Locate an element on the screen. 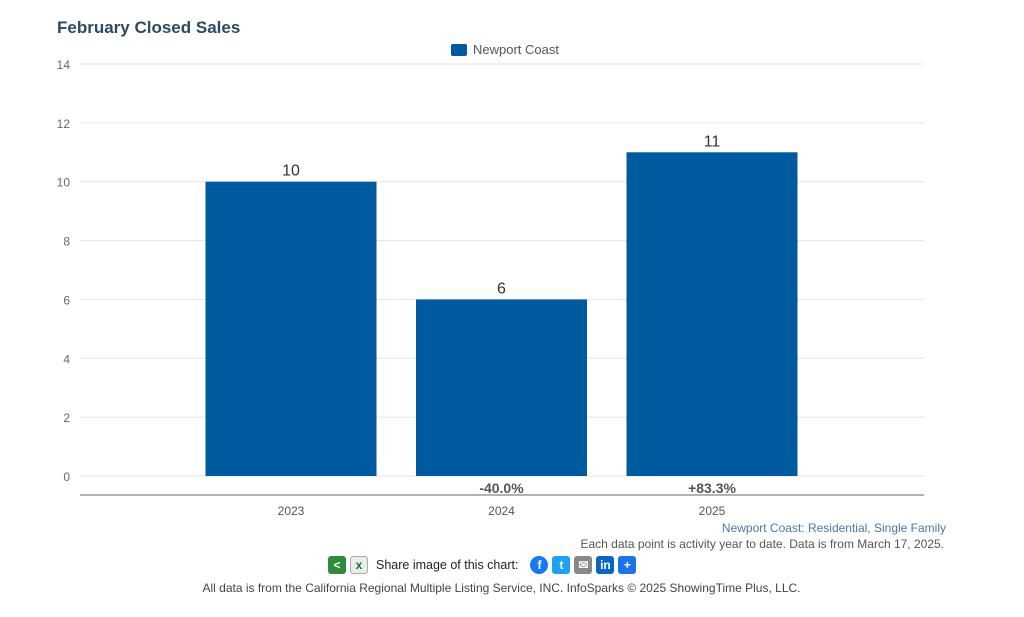 The width and height of the screenshot is (1024, 617). change-label: -40.0% is located at coordinates (501, 488).